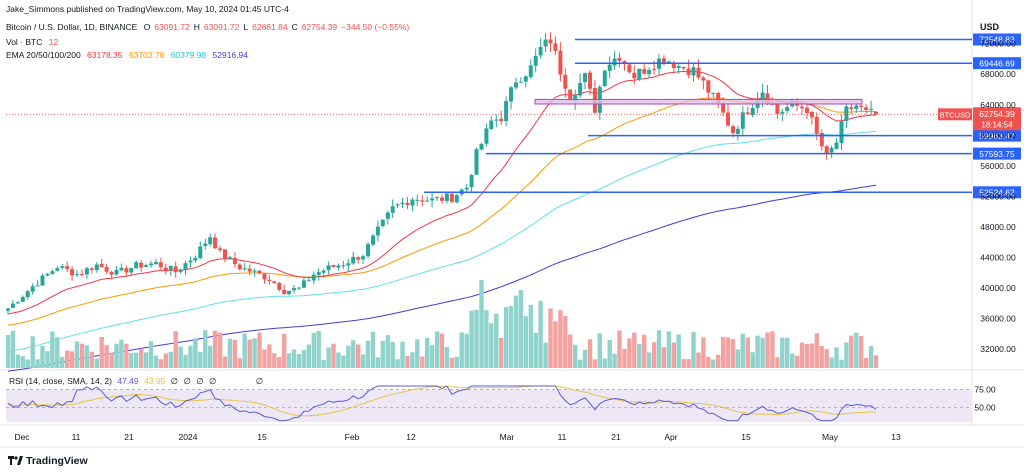 The image size is (1024, 472). Describe the element at coordinates (72, 27) in the screenshot. I see `symbol-title: Bitcoin / U.S. Dollar, 1D, BINANCE` at that location.